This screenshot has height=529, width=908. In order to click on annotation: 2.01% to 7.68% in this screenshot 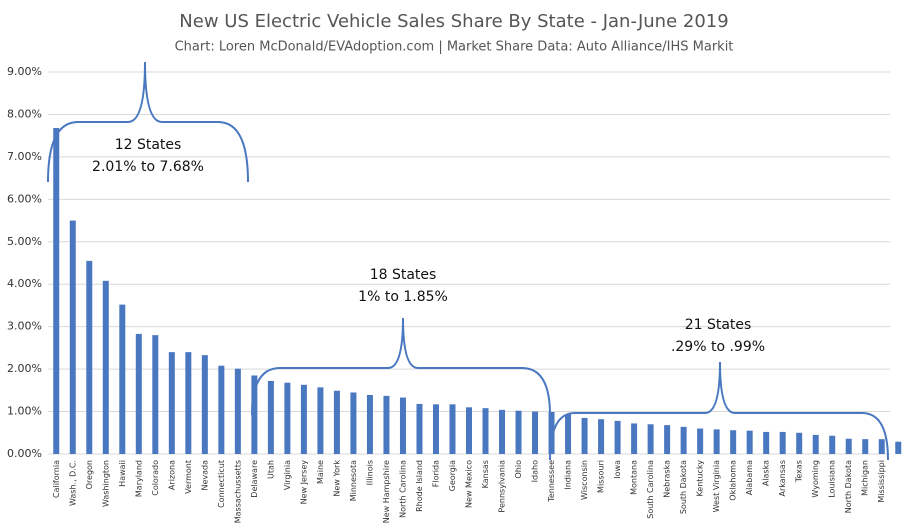, I will do `click(148, 167)`.